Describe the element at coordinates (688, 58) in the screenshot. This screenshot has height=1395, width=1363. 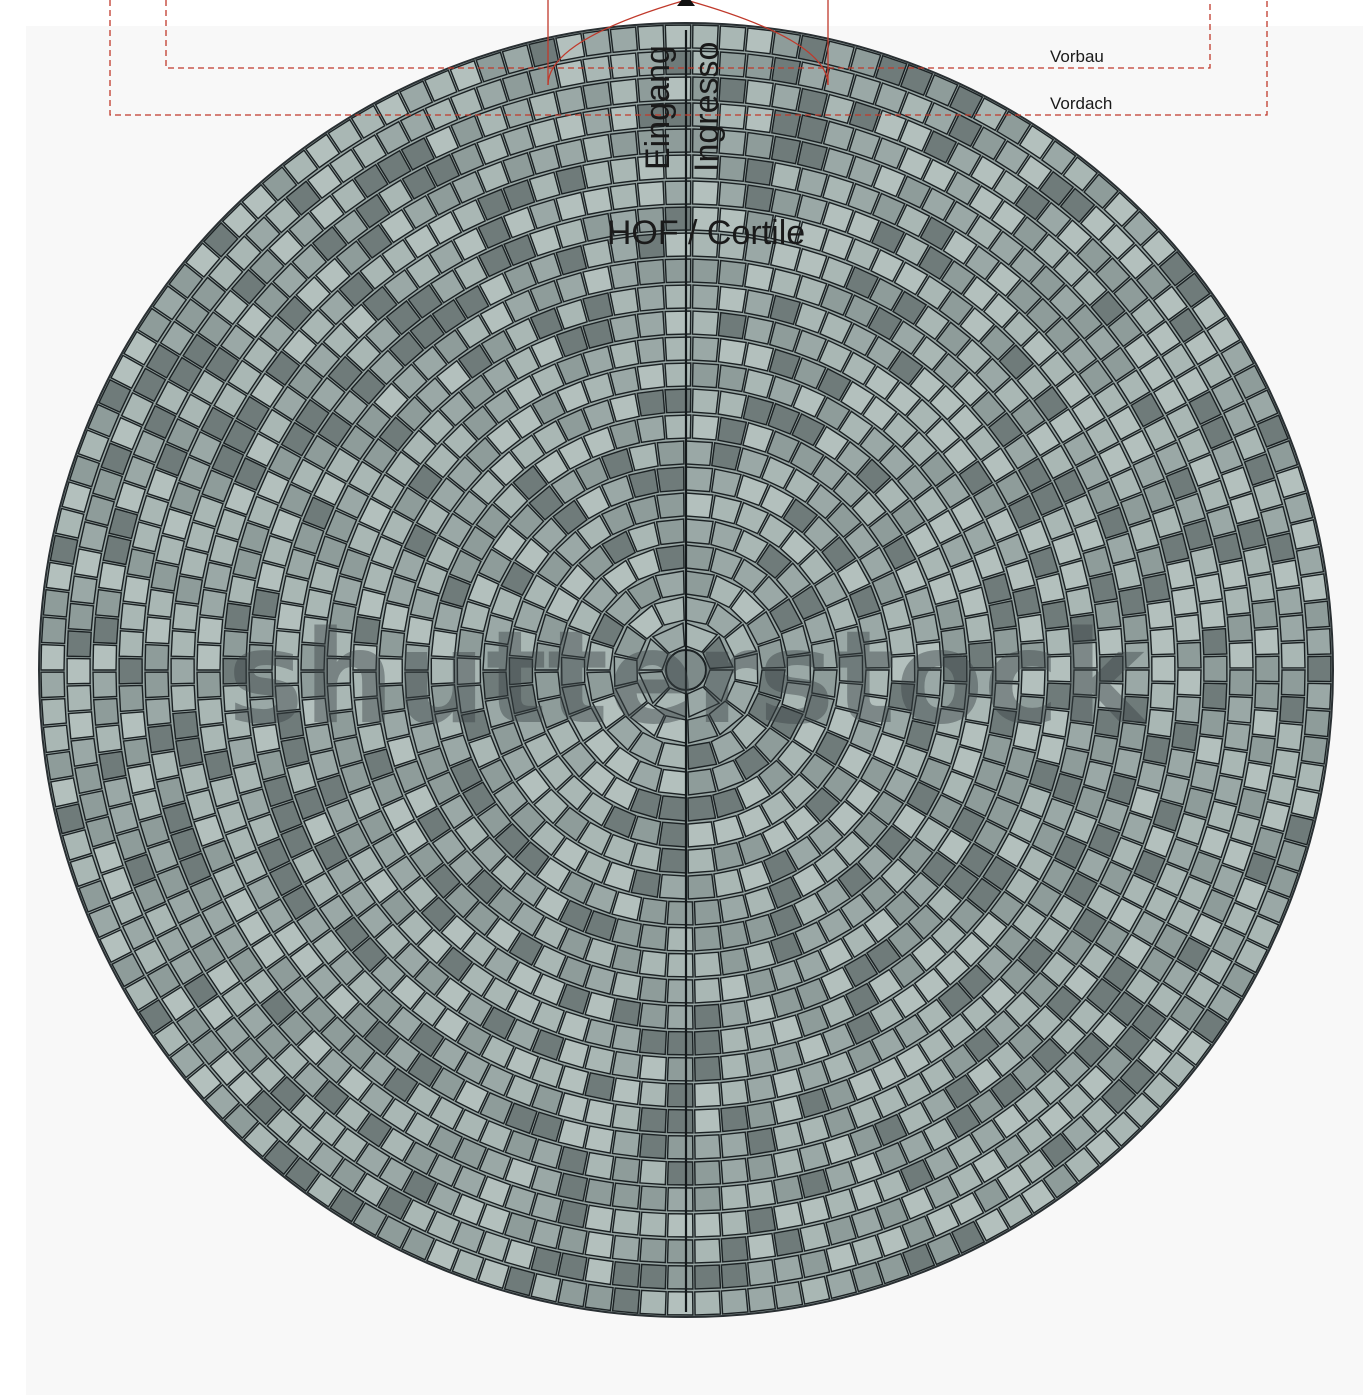
I see `building-outlines` at that location.